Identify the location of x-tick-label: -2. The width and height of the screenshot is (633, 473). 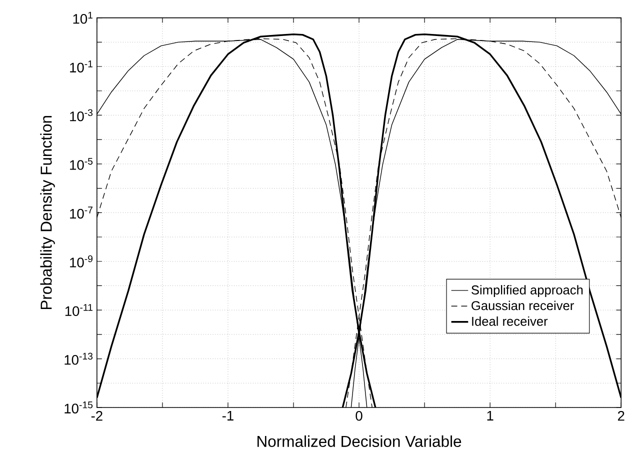
(96, 416).